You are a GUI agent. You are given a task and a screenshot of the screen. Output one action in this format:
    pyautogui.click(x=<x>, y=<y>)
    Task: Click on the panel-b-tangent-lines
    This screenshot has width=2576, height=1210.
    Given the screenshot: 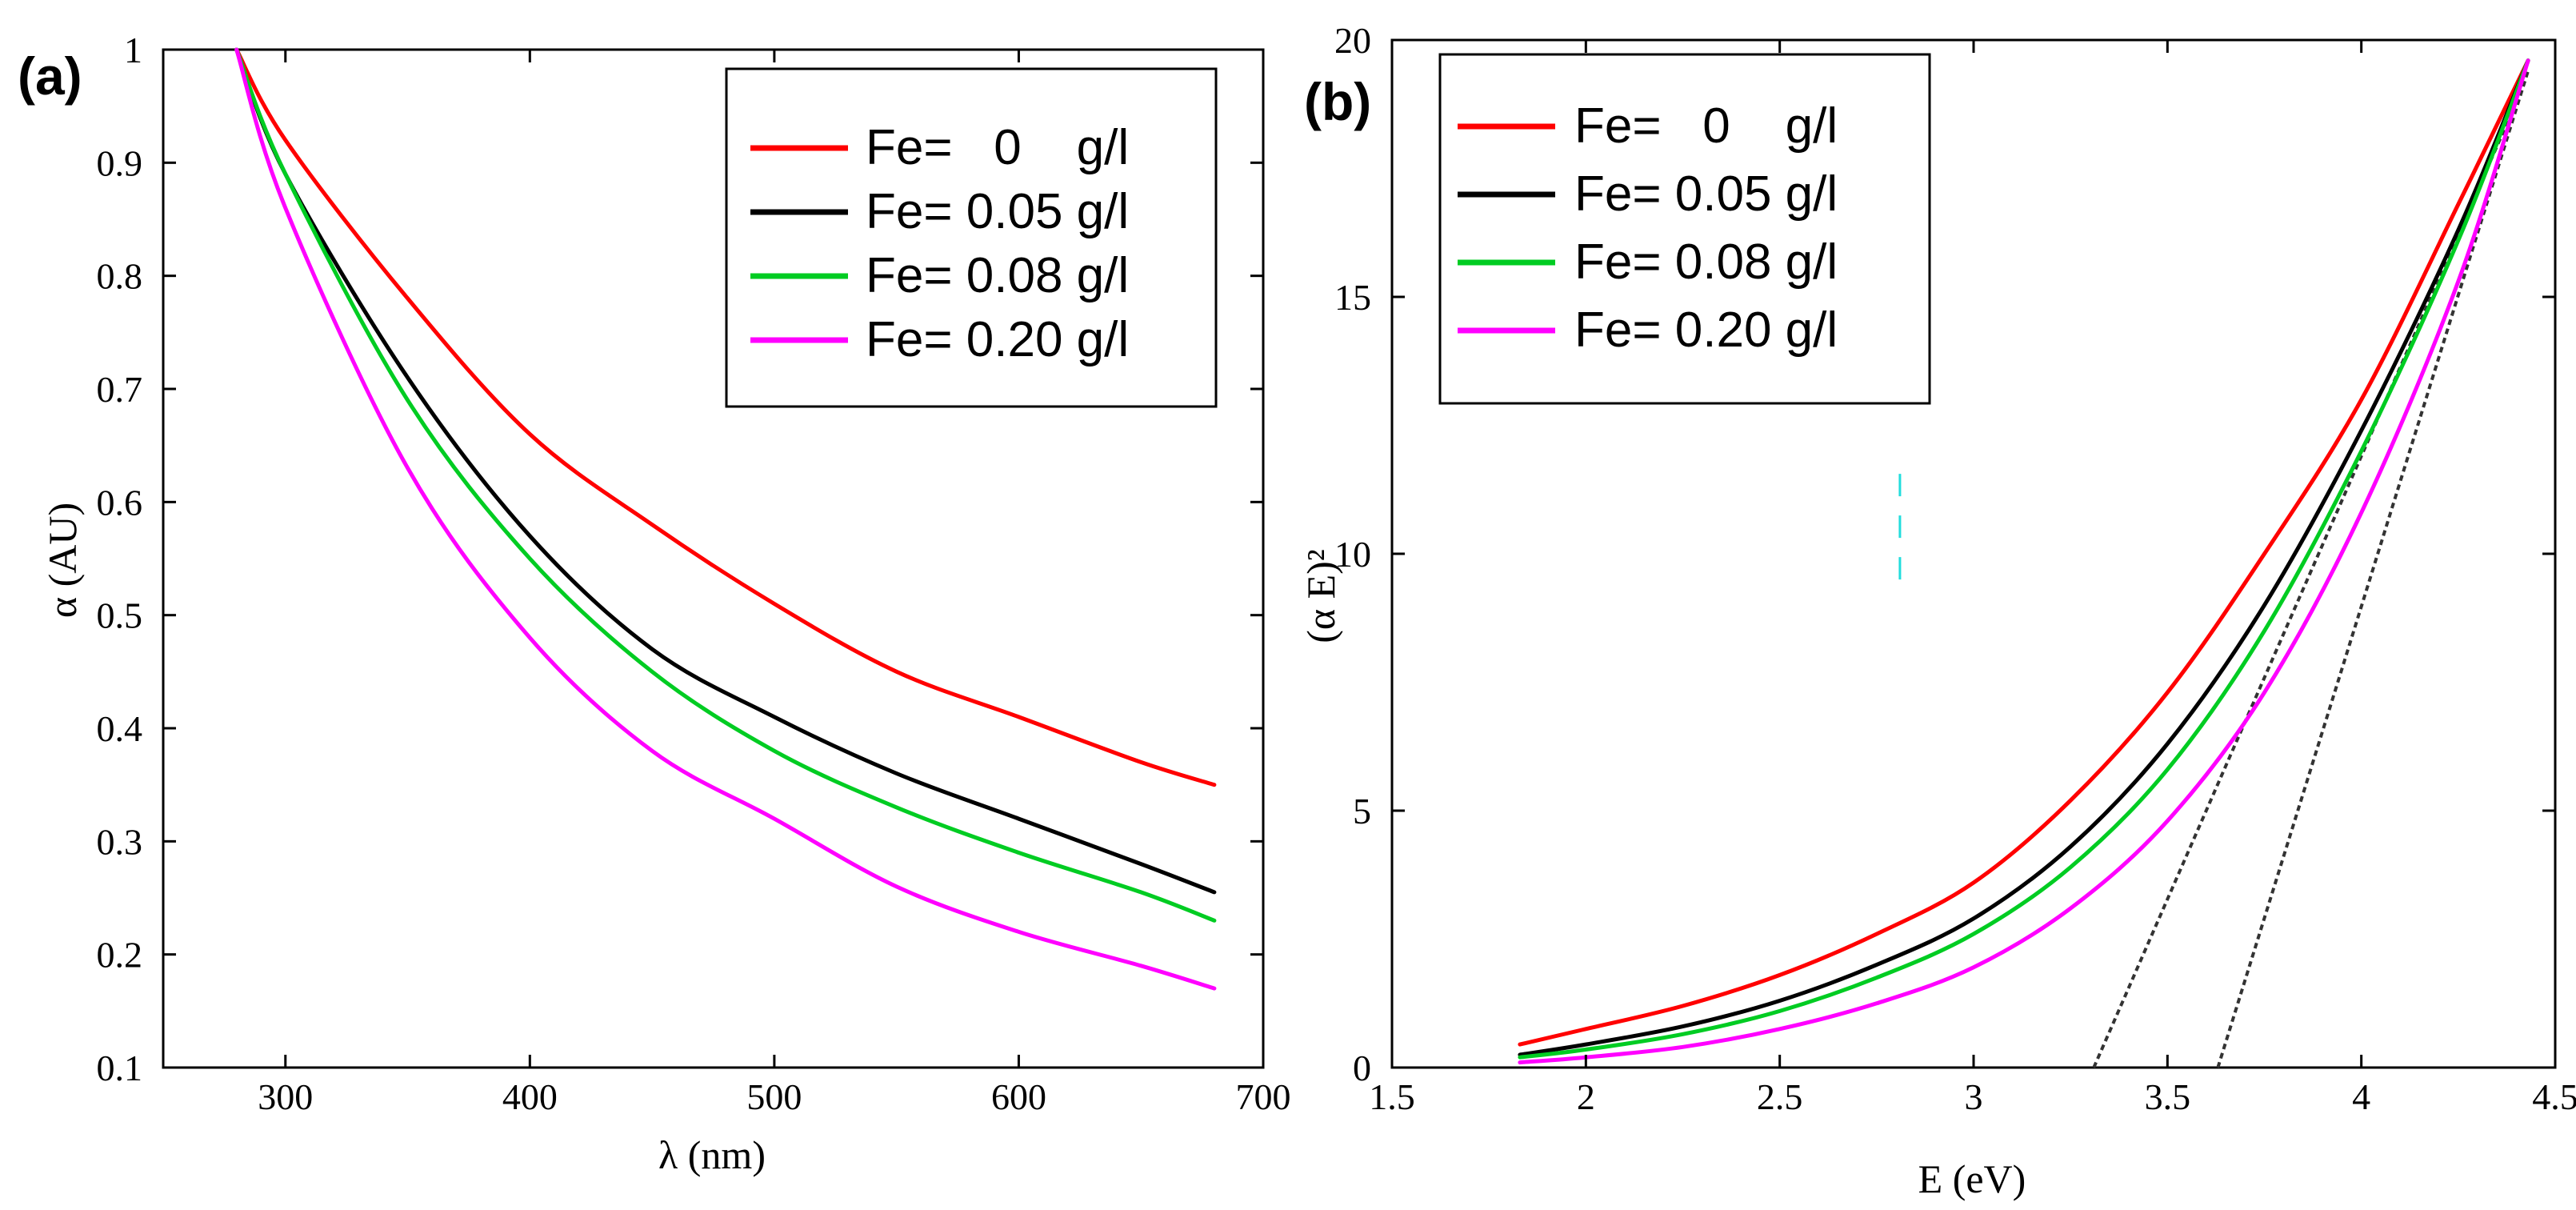 What is the action you would take?
    pyautogui.click(x=2311, y=569)
    